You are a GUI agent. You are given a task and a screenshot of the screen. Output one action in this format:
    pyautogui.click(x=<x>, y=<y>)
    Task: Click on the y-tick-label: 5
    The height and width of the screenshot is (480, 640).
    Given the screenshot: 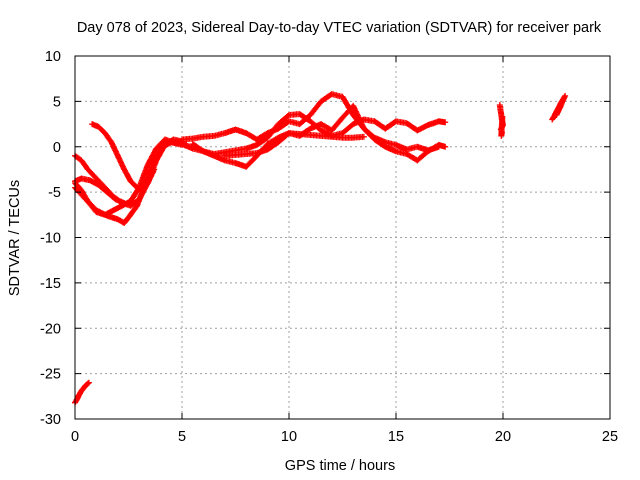 What is the action you would take?
    pyautogui.click(x=57, y=102)
    